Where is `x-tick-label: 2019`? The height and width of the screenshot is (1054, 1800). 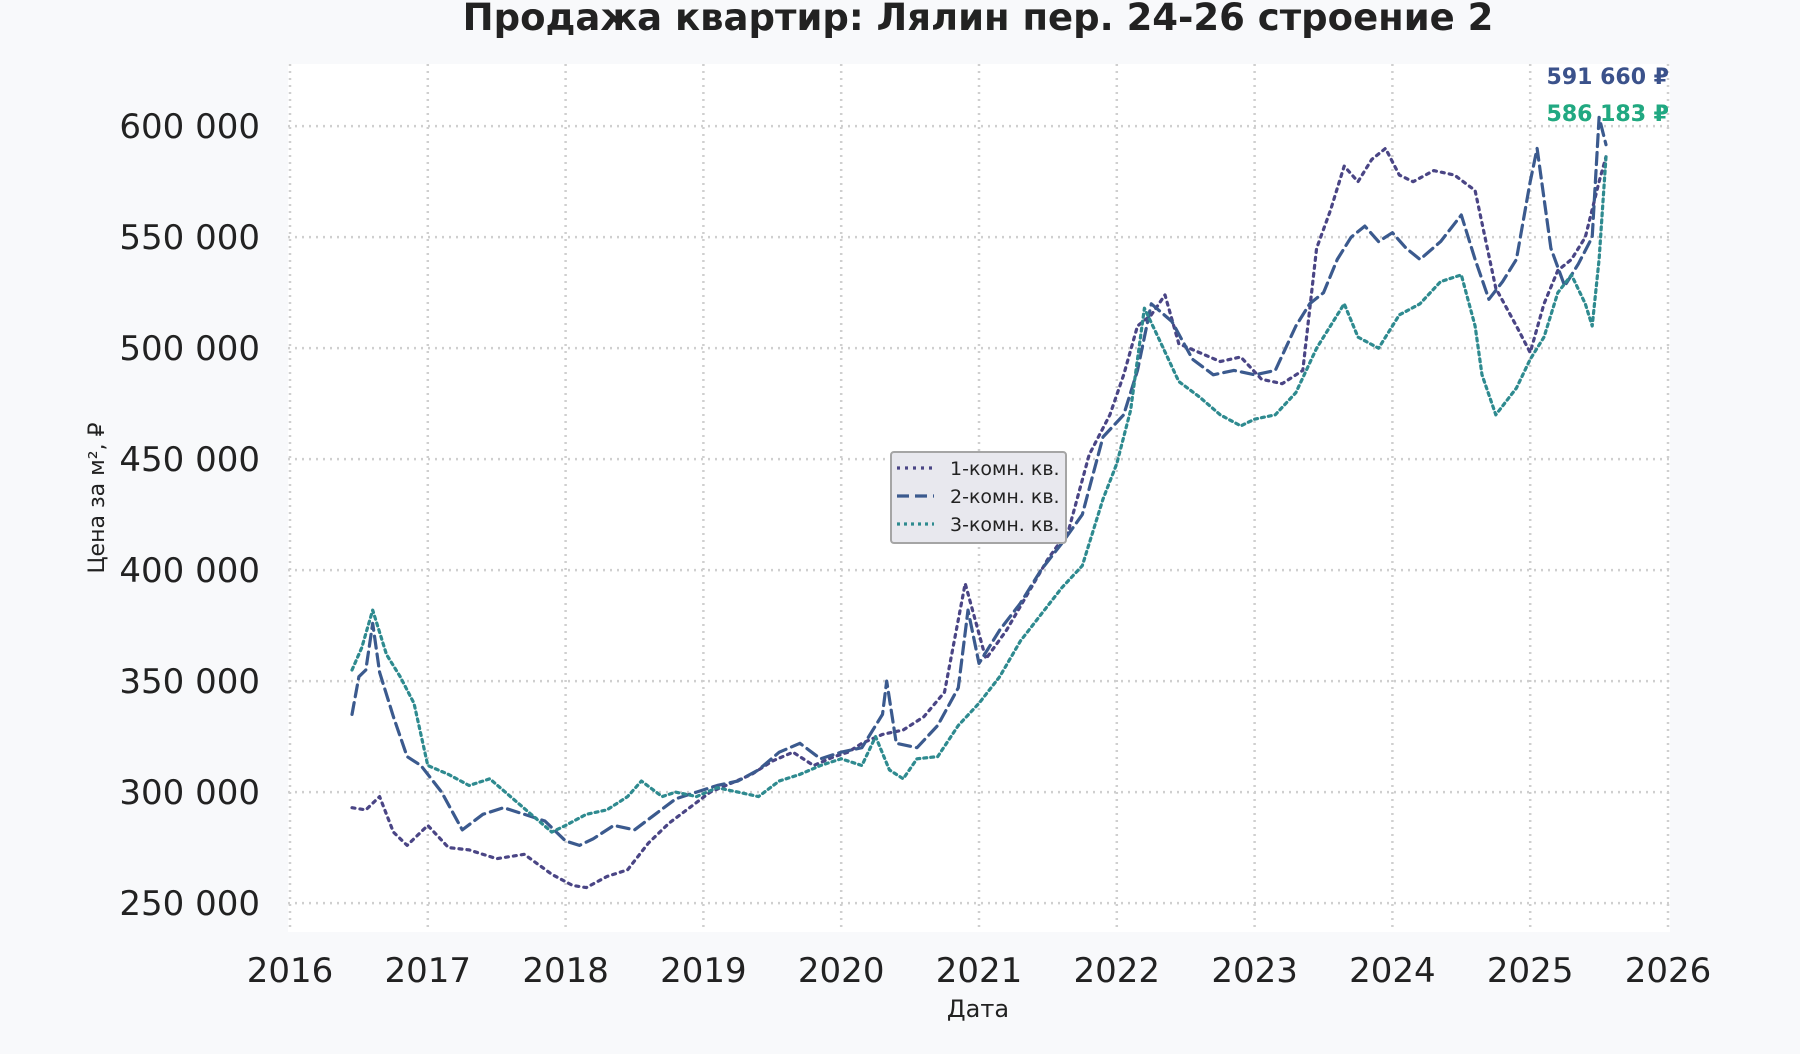
x-tick-label: 2019 is located at coordinates (703, 971).